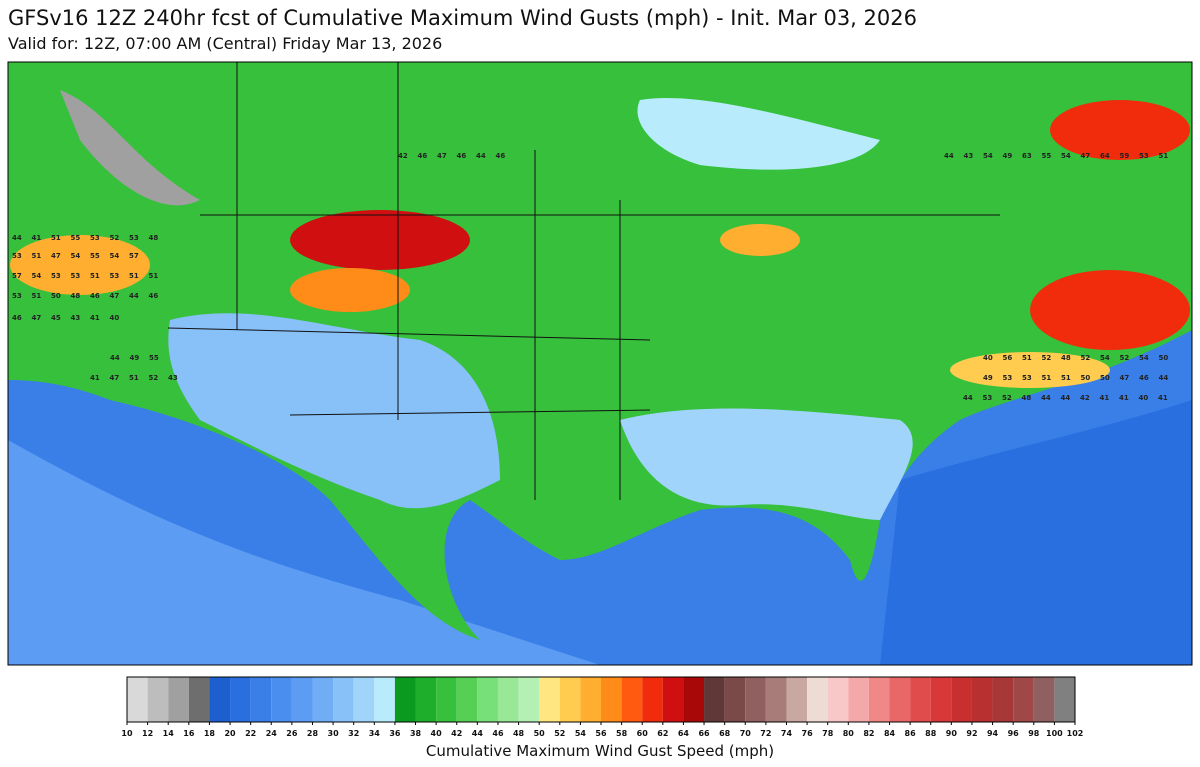 Image resolution: width=1200 pixels, height=767 pixels. Describe the element at coordinates (1086, 358) in the screenshot. I see `gust-label: 52` at that location.